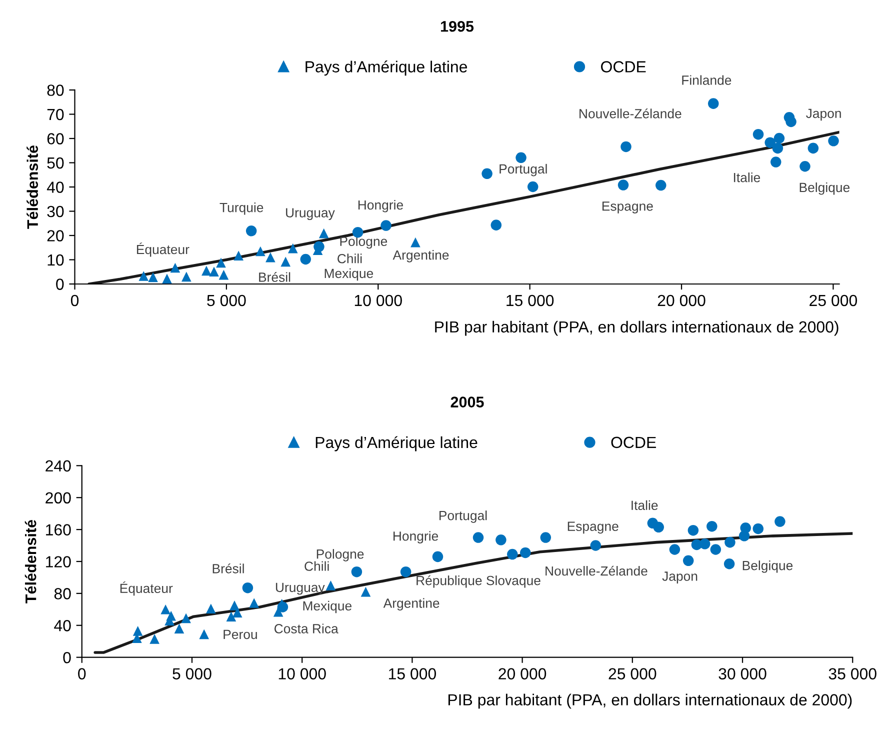  Describe the element at coordinates (58, 562) in the screenshot. I see `y-tick-label: 120` at that location.